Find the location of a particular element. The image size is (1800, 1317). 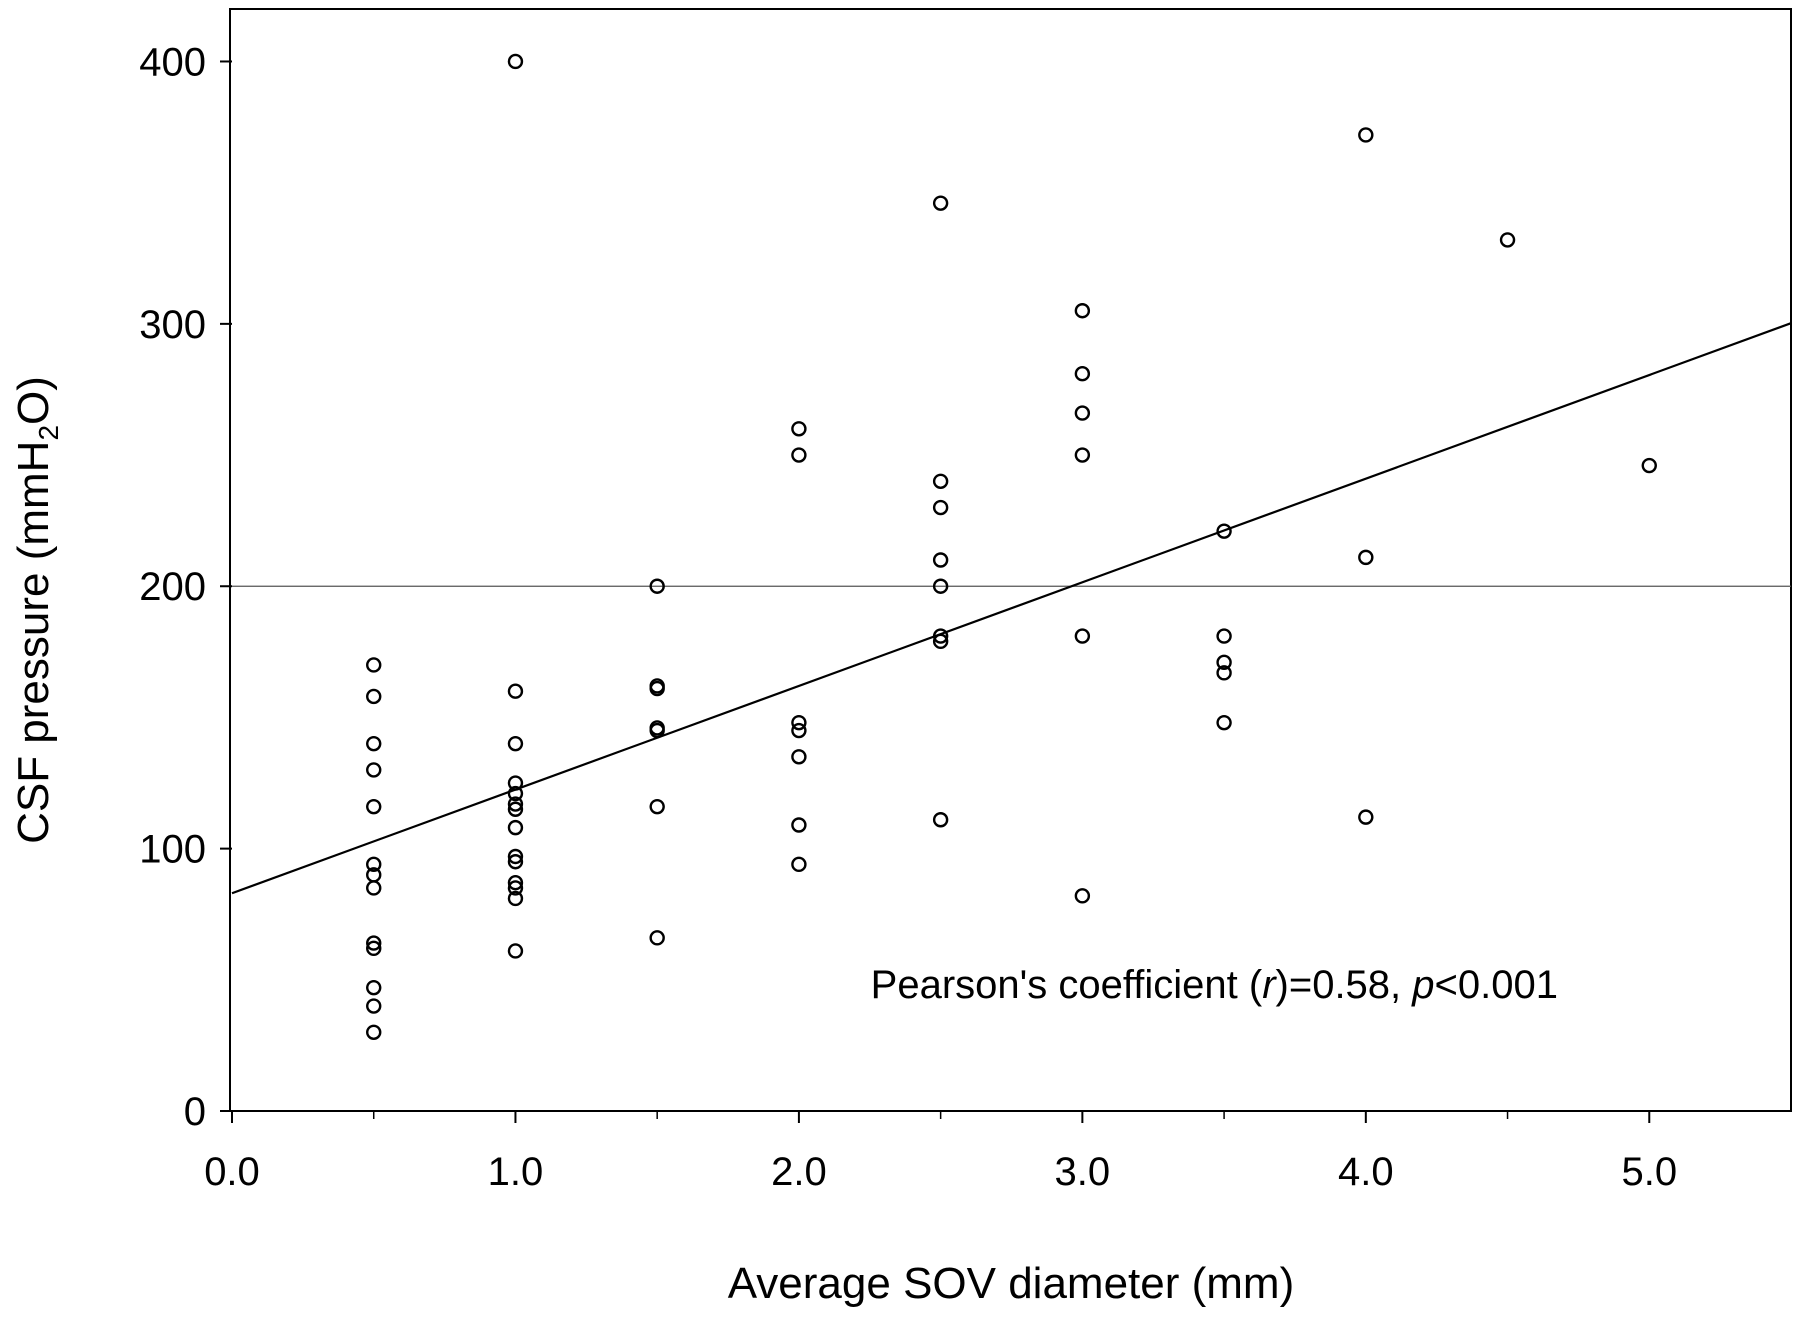

y-axis-title-subscript: 2 is located at coordinates (48, 433).